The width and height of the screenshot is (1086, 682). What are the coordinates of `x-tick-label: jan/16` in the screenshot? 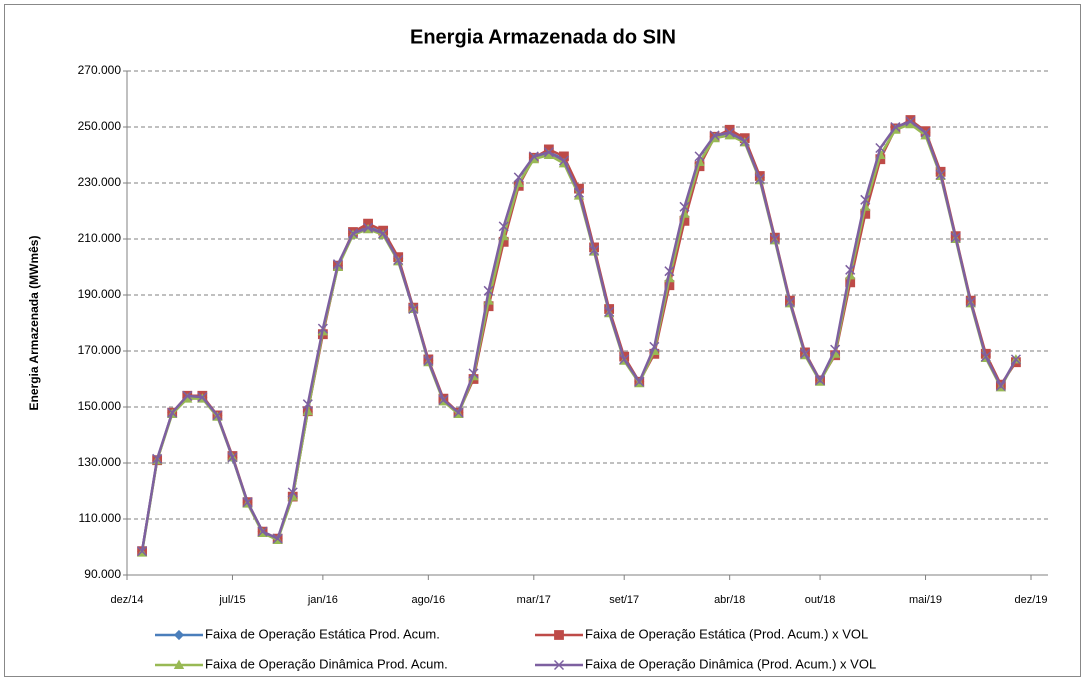 It's located at (322, 600).